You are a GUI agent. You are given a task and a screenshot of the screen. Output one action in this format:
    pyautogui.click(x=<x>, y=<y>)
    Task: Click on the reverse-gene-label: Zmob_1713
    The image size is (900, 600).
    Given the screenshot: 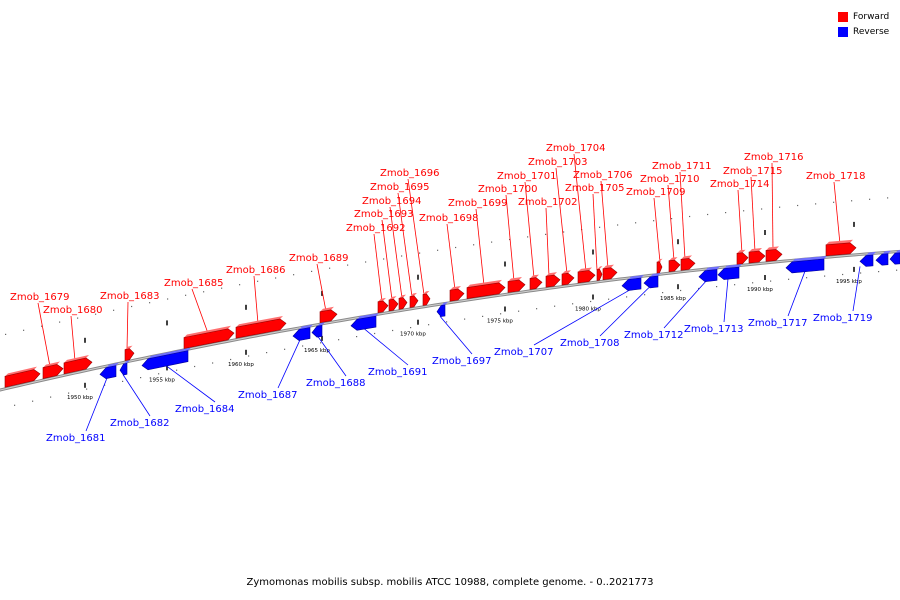 What is the action you would take?
    pyautogui.click(x=714, y=329)
    